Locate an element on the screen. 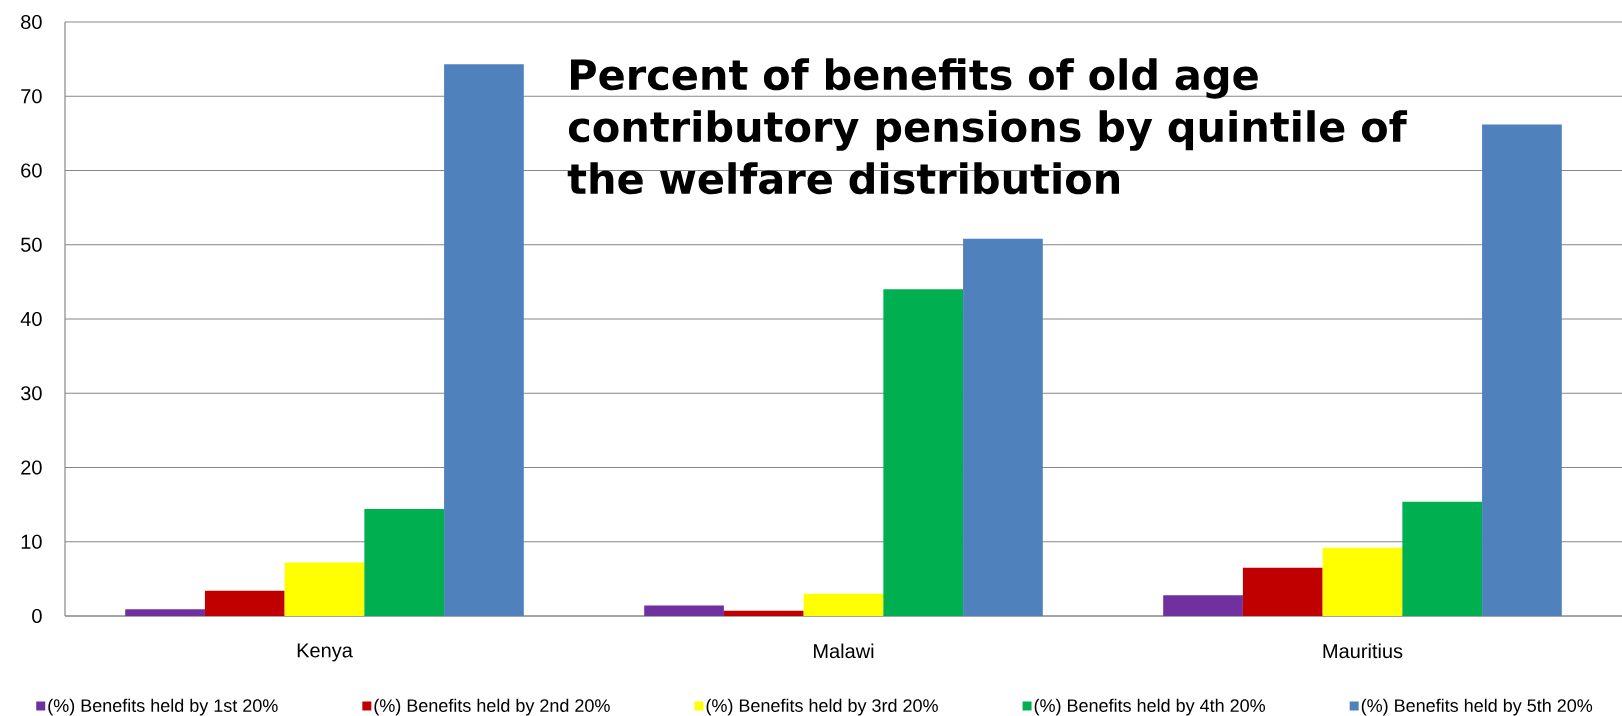 The width and height of the screenshot is (1622, 716). legend-label: (%) Benefits held by 3rd 20% is located at coordinates (822, 707).